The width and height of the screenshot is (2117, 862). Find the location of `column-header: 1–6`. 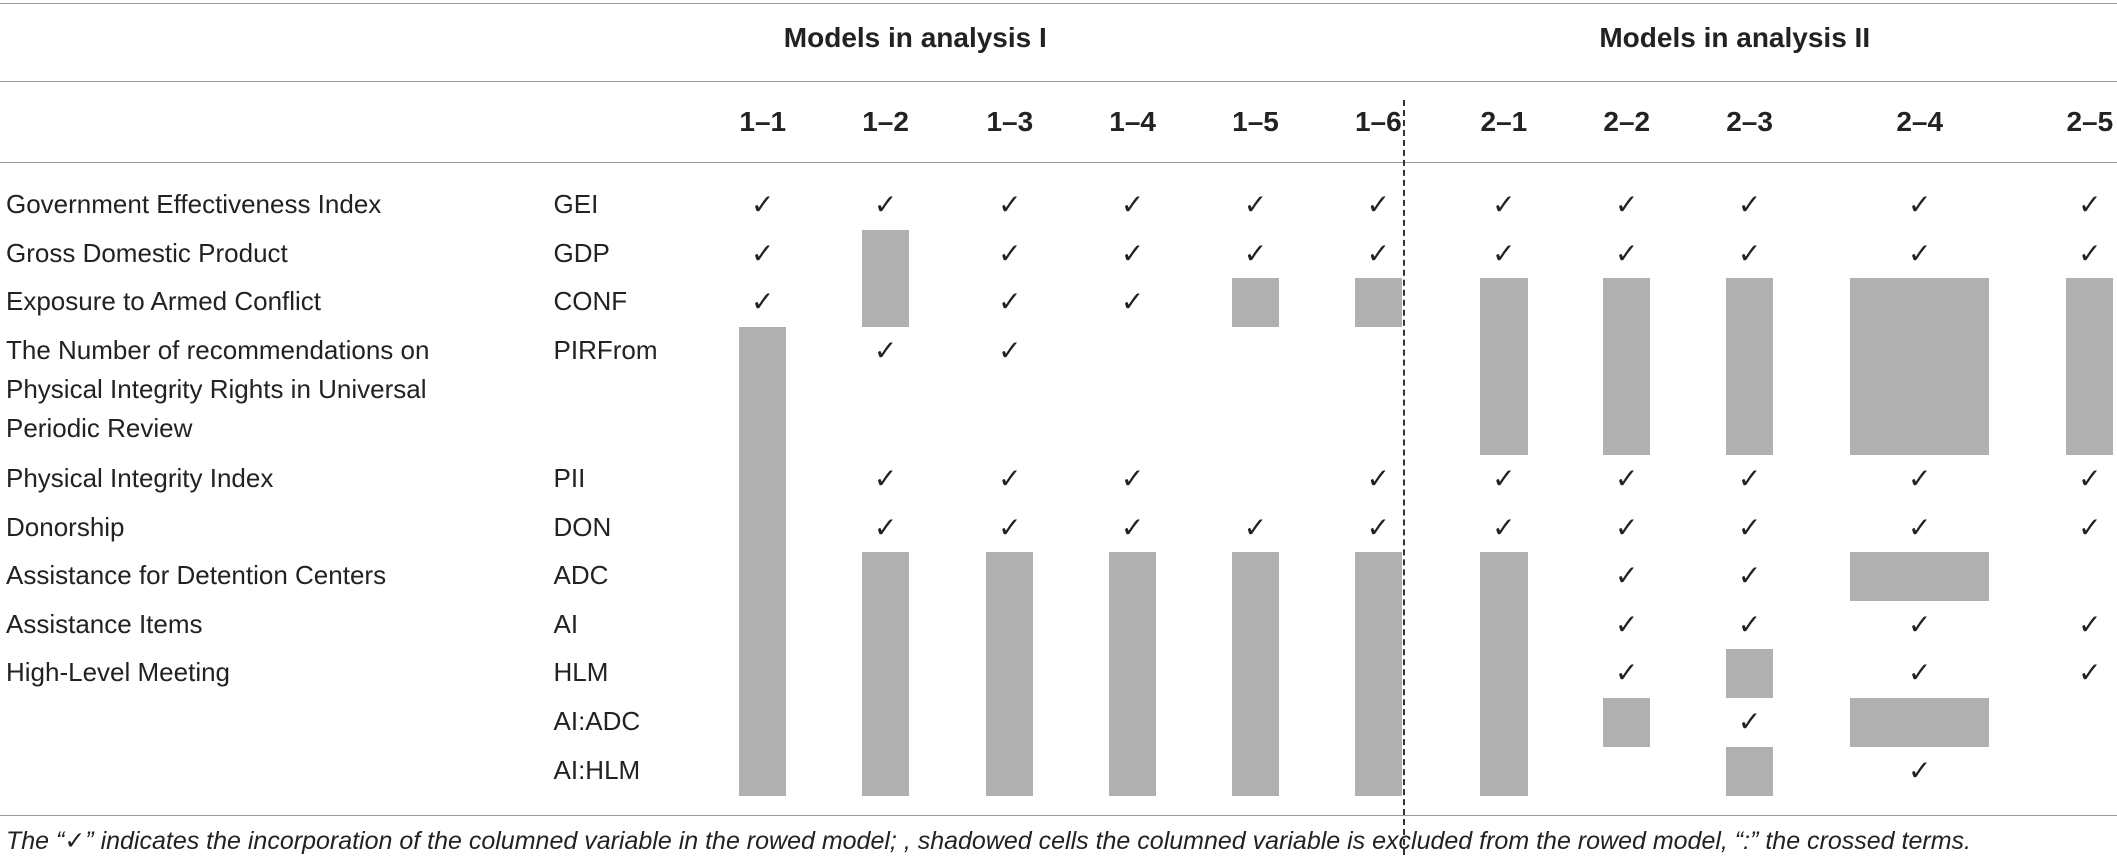

column-header: 1–6 is located at coordinates (1378, 121).